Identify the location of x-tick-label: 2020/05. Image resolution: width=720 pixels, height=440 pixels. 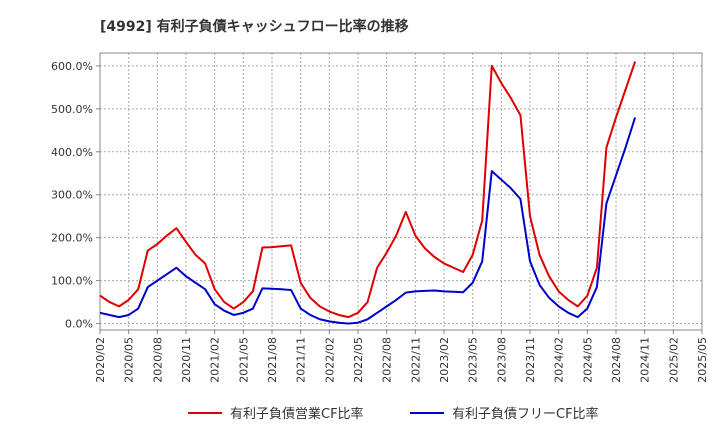
(129, 360).